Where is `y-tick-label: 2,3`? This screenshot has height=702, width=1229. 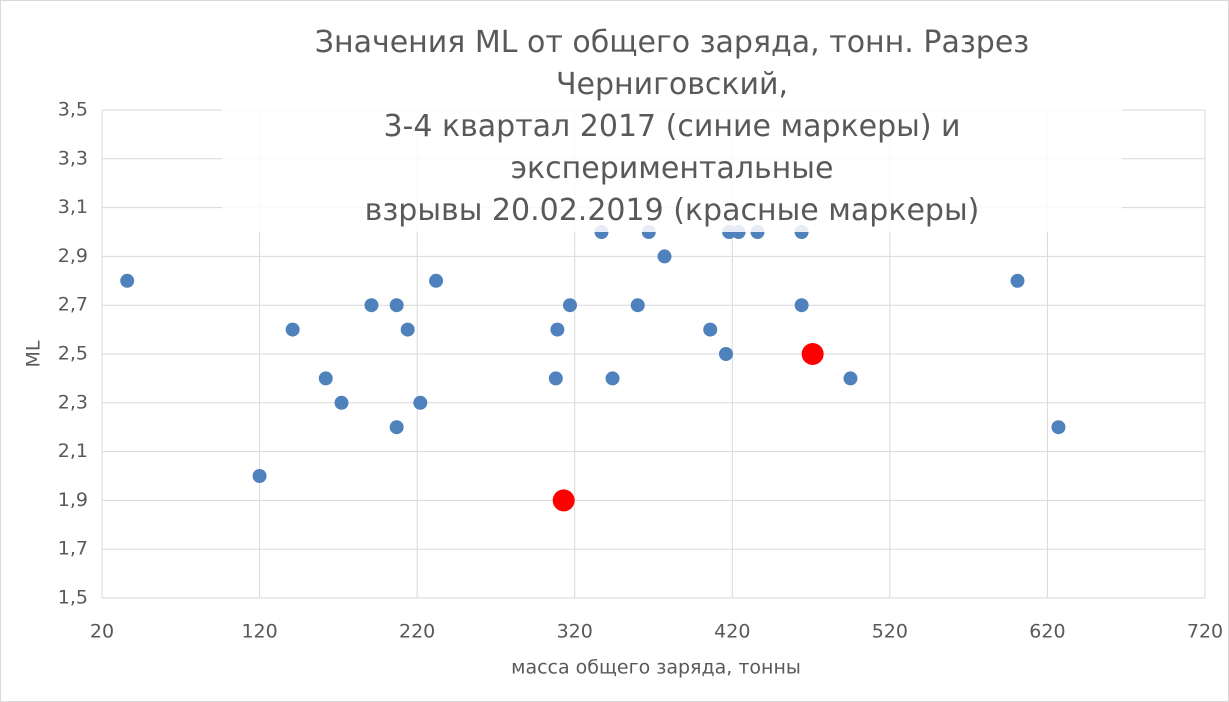
y-tick-label: 2,3 is located at coordinates (73, 402).